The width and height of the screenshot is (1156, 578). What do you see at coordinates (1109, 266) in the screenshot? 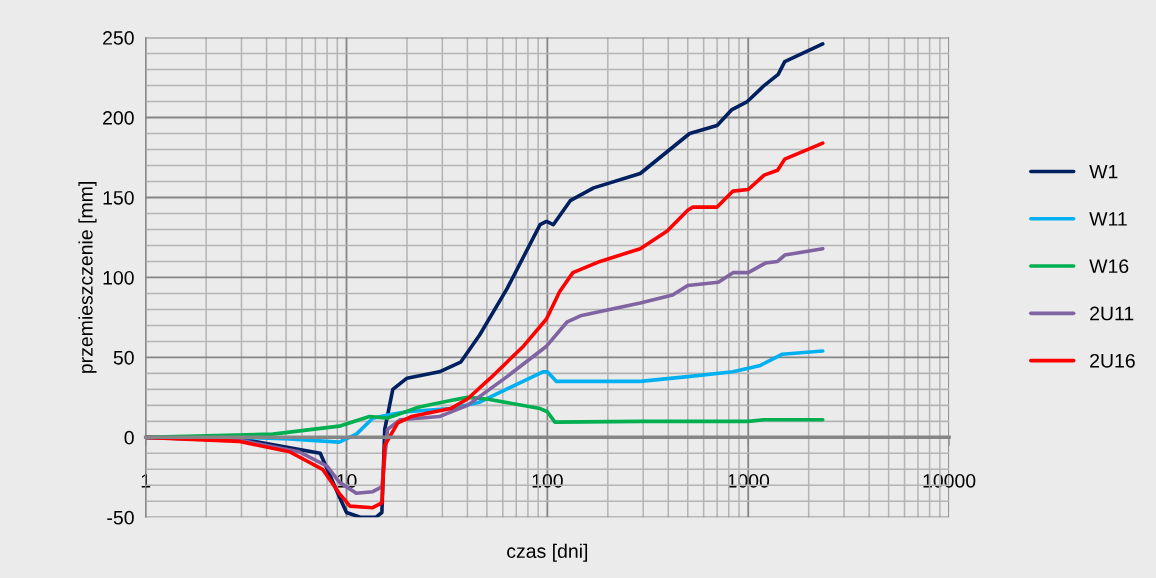
I see `legend-label: W16` at bounding box center [1109, 266].